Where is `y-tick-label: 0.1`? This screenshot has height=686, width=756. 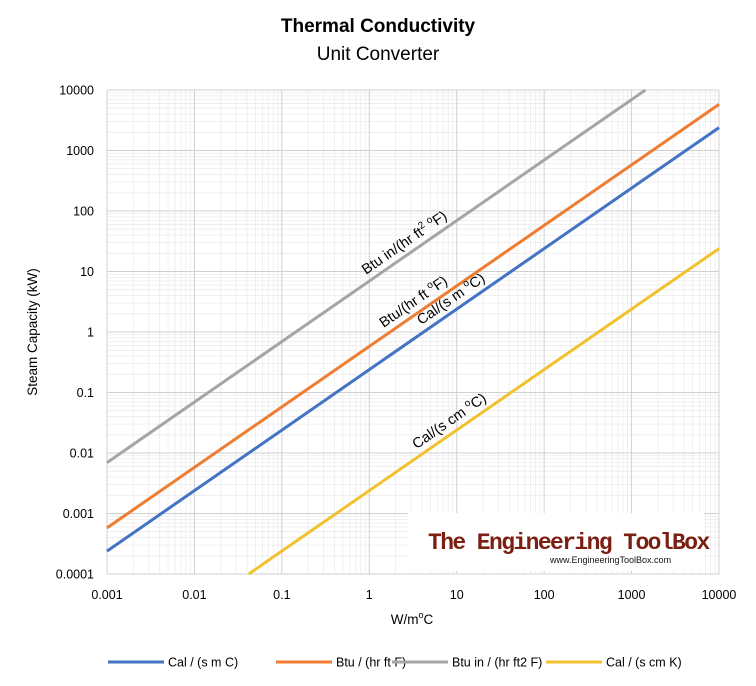 y-tick-label: 0.1 is located at coordinates (85, 393).